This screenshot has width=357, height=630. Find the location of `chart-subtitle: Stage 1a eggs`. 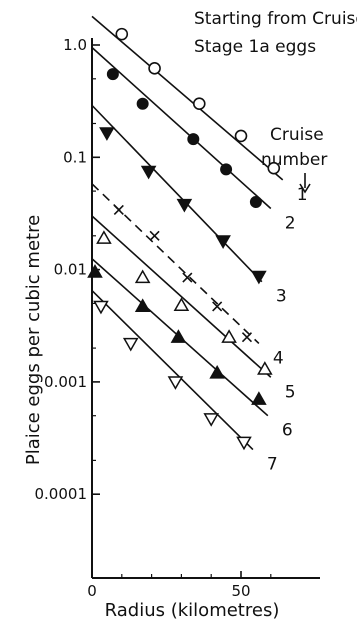

chart-subtitle: Stage 1a eggs is located at coordinates (255, 47).